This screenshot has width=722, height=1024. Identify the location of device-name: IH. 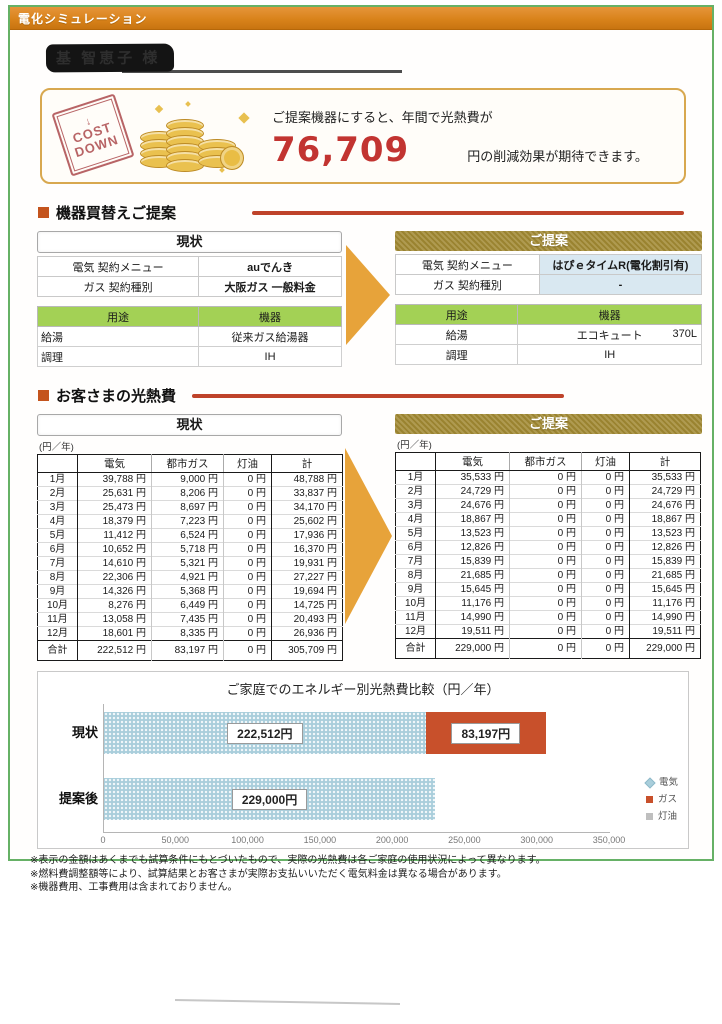
(610, 354).